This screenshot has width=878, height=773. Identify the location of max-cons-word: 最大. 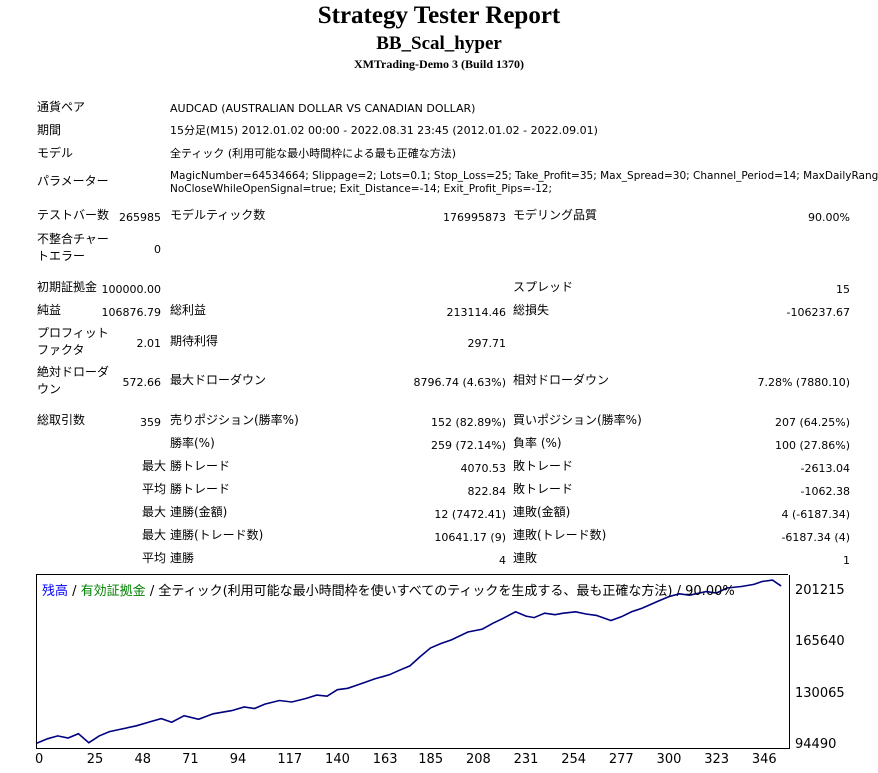
(154, 512).